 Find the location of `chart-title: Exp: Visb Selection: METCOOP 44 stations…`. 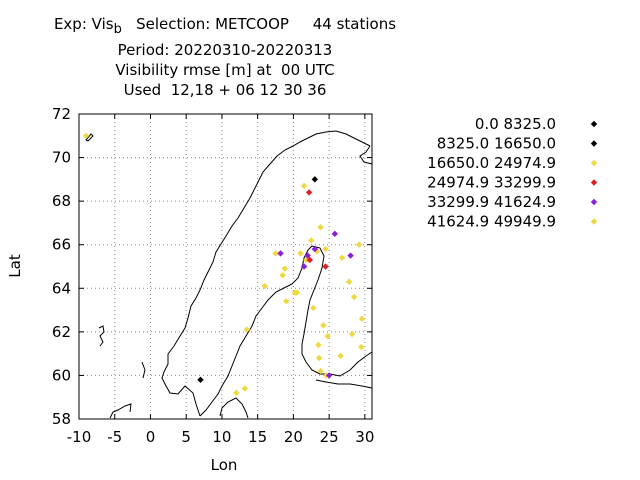

chart-title: Exp: Visb Selection: METCOOP 44 stations… is located at coordinates (225, 57).